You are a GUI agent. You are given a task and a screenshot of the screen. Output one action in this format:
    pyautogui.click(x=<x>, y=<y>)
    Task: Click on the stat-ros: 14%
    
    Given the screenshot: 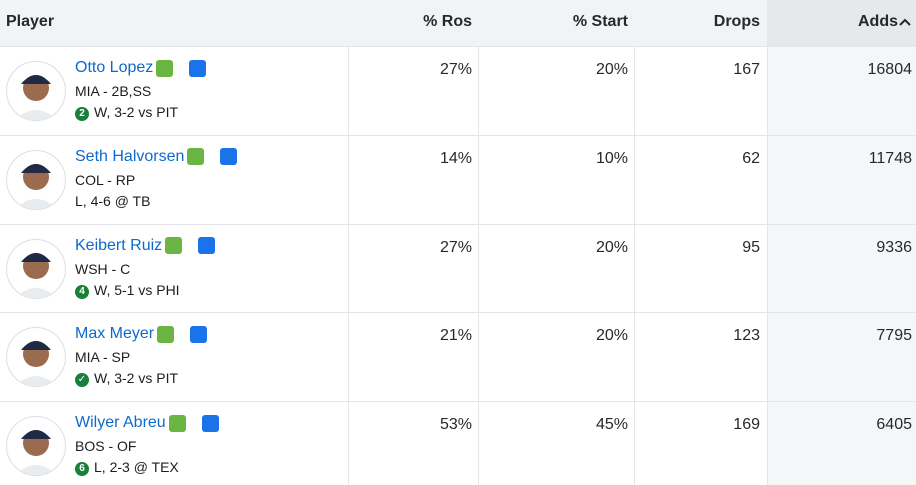 What is the action you would take?
    pyautogui.click(x=455, y=158)
    